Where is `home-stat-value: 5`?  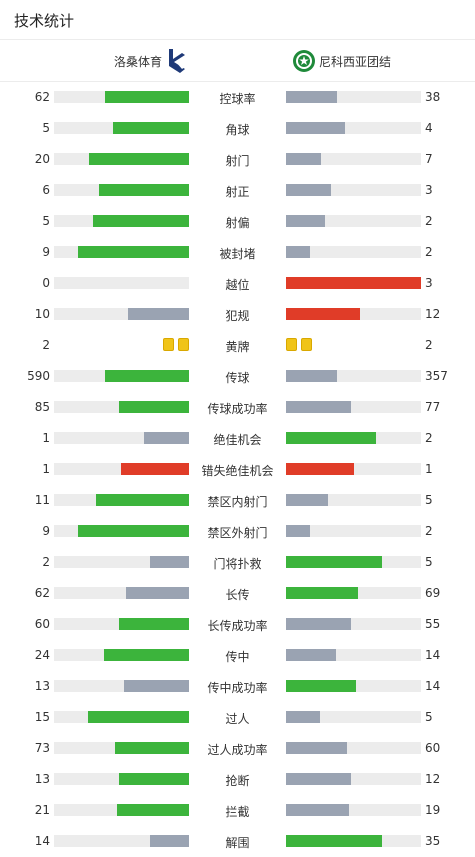 home-stat-value: 5 is located at coordinates (46, 221).